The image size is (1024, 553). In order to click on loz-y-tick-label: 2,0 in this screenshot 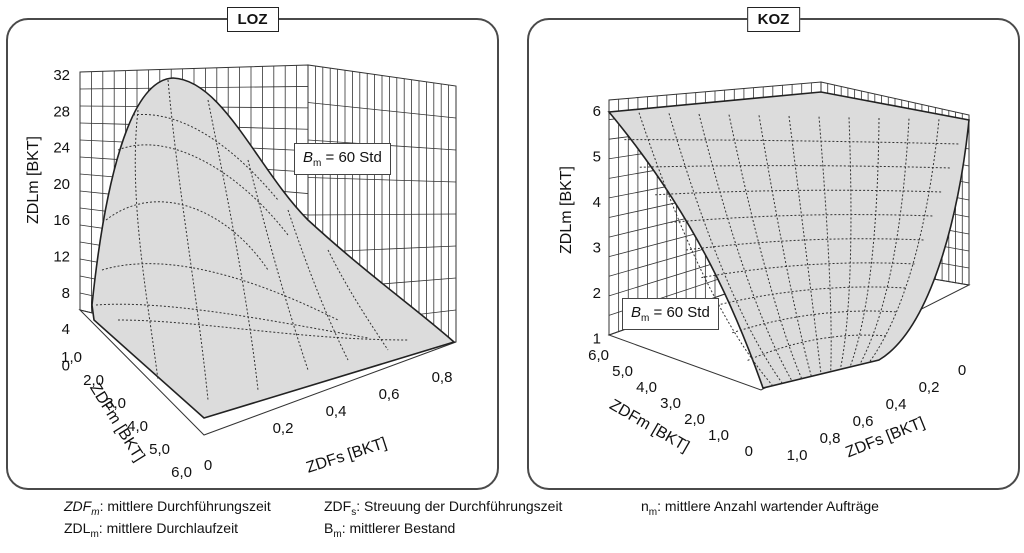, I will do `click(93, 380)`.